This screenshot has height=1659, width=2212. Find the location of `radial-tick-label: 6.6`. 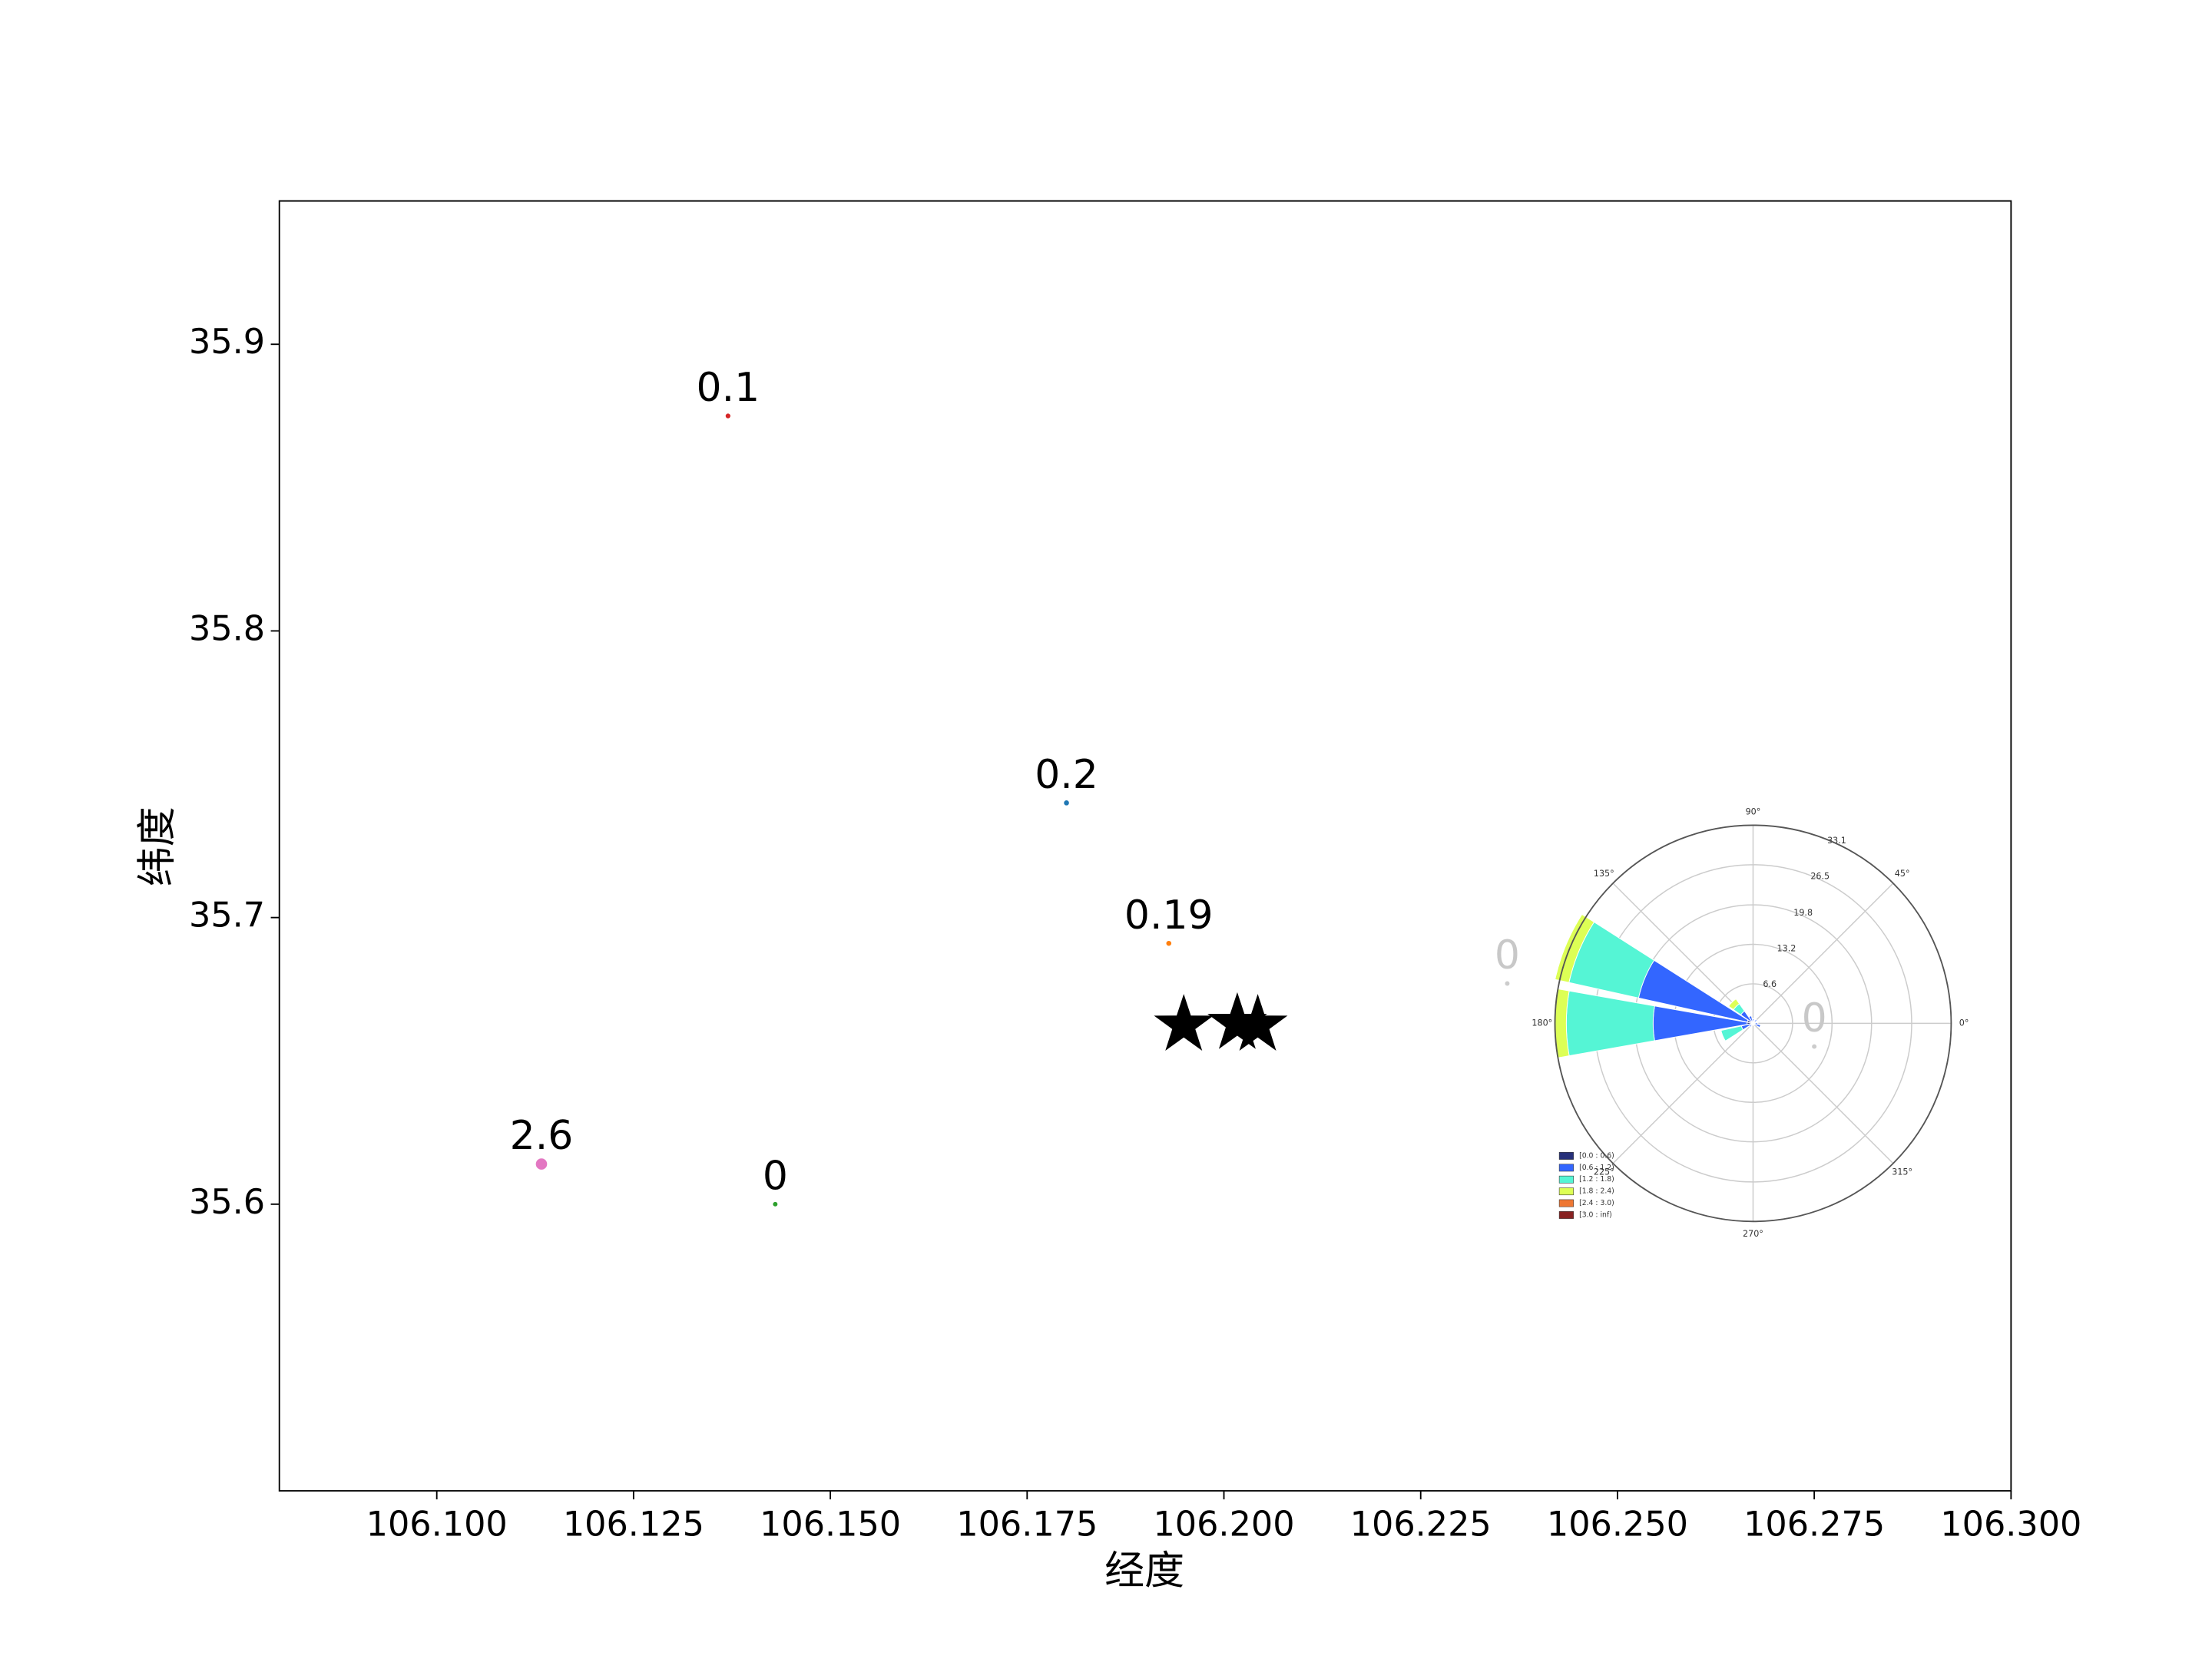

radial-tick-label: 6.6 is located at coordinates (1770, 984).